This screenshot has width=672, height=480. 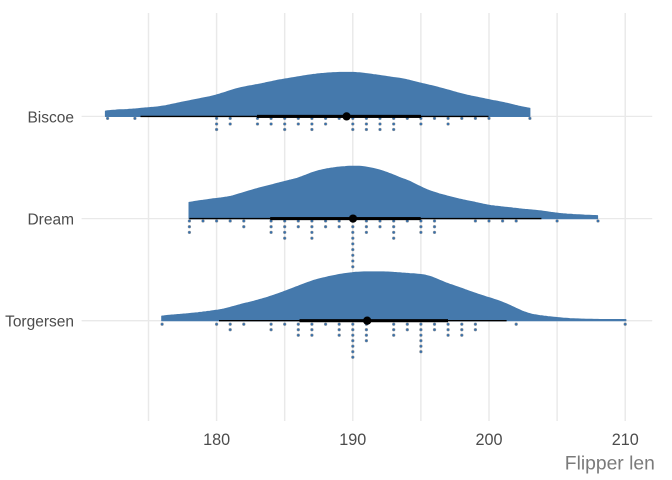 I want to click on svg-text: 200, so click(x=488, y=440).